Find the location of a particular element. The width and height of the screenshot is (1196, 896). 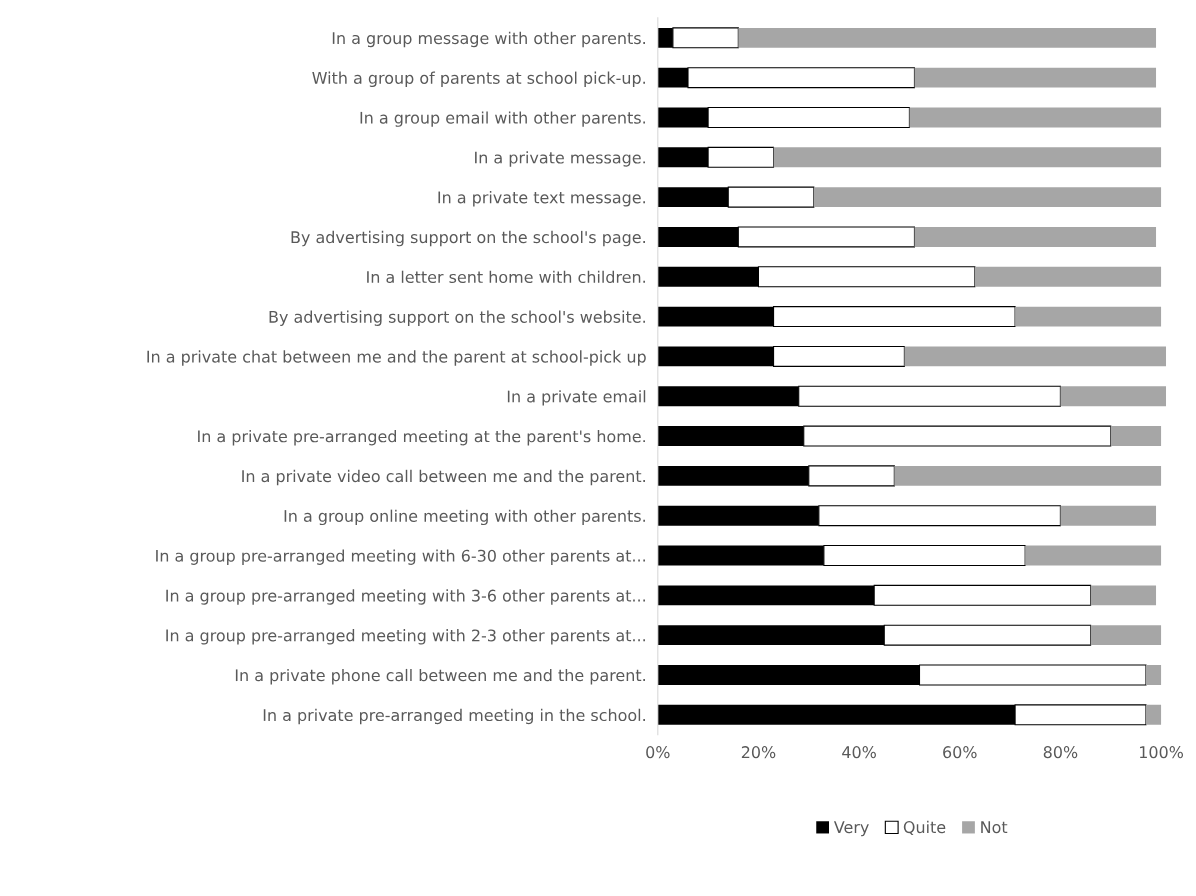

y-tick-label: In a private text message. is located at coordinates (541, 199).